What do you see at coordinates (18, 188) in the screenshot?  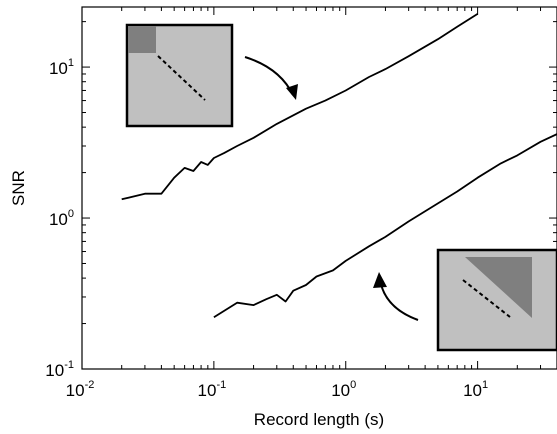 I see `y-axis-label: SNR` at bounding box center [18, 188].